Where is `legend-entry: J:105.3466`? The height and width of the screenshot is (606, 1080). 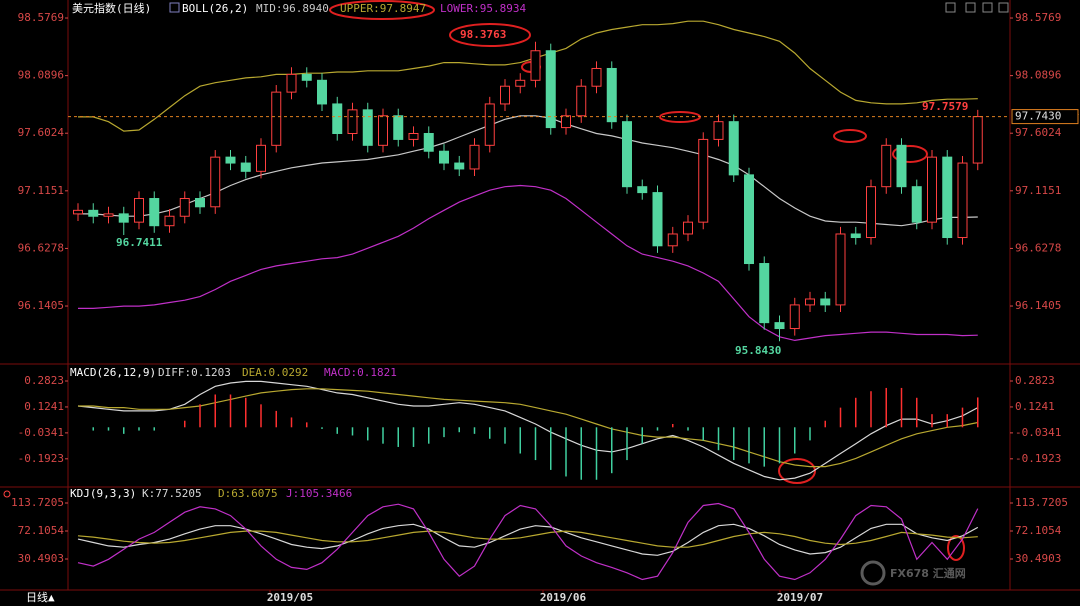
legend-entry: J:105.3466 is located at coordinates (319, 493).